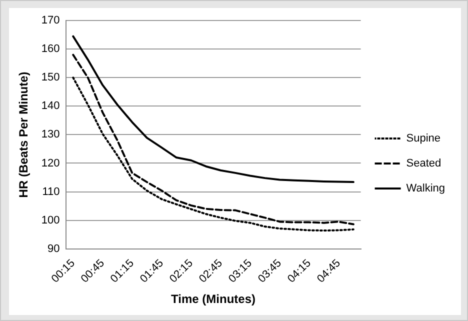  Describe the element at coordinates (51, 192) in the screenshot. I see `y-tick-label: 110` at that location.